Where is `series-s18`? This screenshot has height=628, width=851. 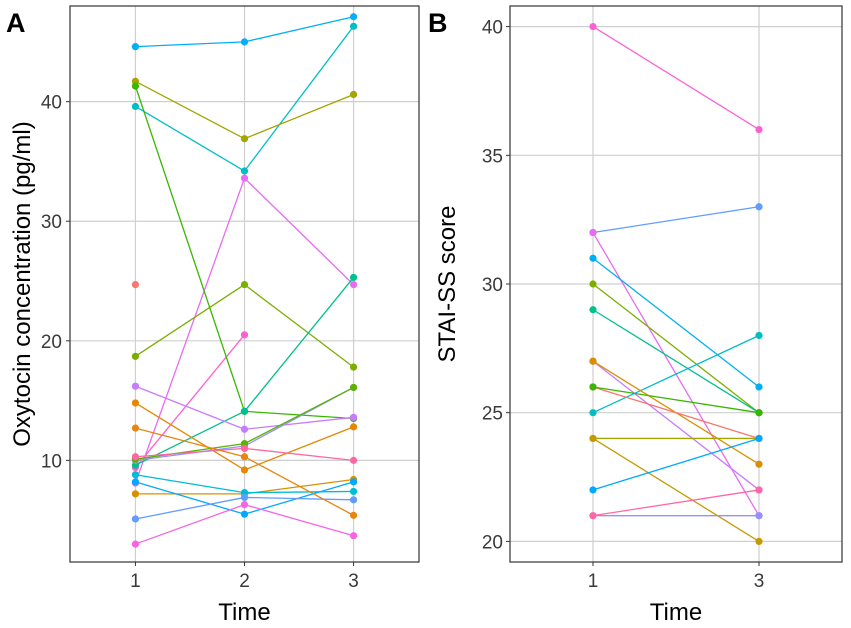 series-s18 is located at coordinates (244, 508).